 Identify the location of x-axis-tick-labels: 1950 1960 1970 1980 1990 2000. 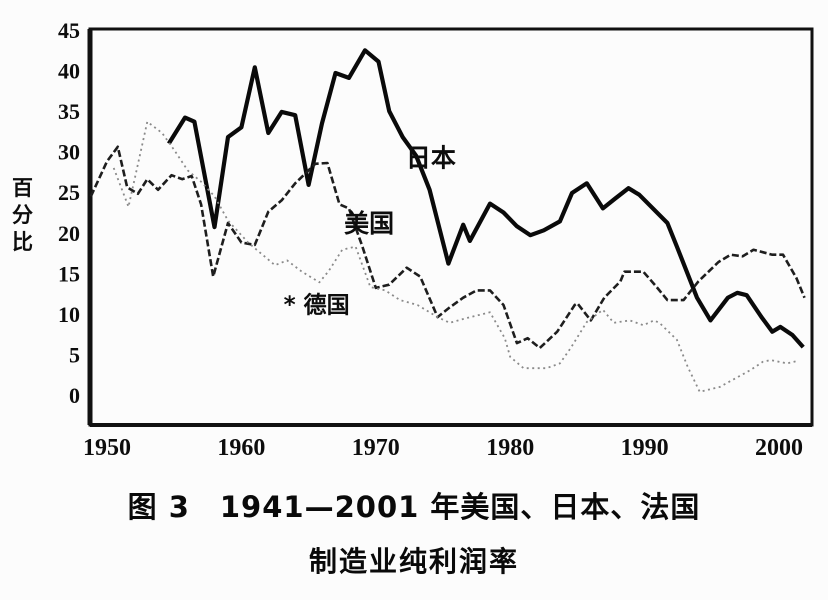
(443, 448).